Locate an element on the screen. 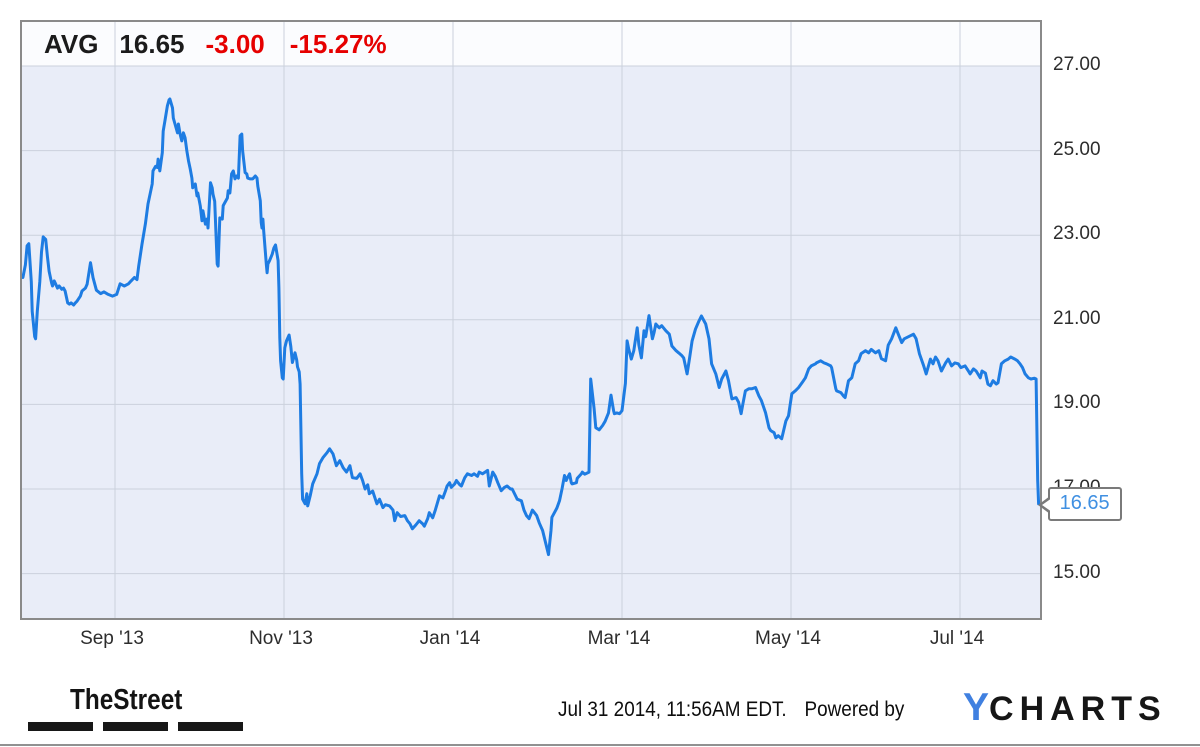 The width and height of the screenshot is (1200, 747). y-tick-label: 27.00 is located at coordinates (1077, 64).